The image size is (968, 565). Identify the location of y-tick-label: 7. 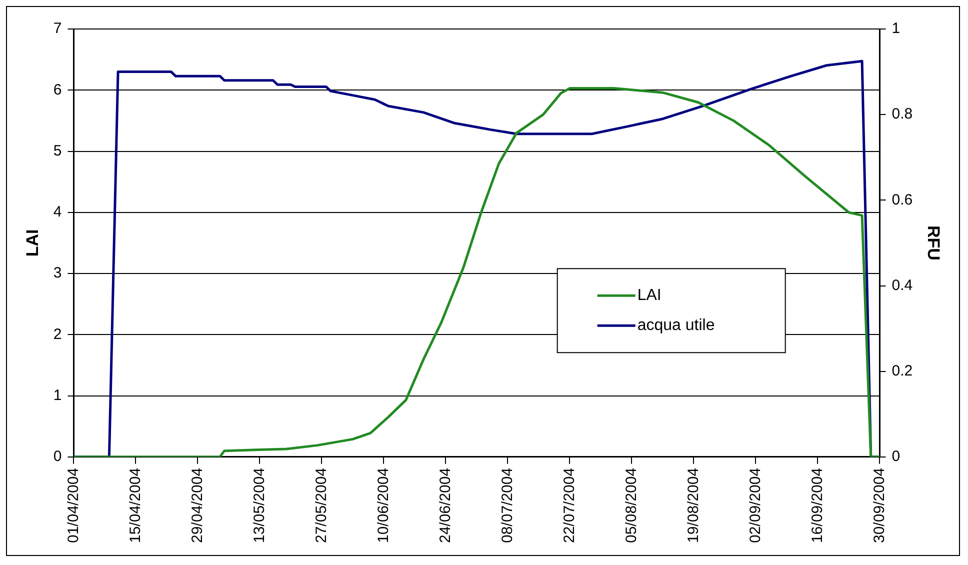
(57, 29).